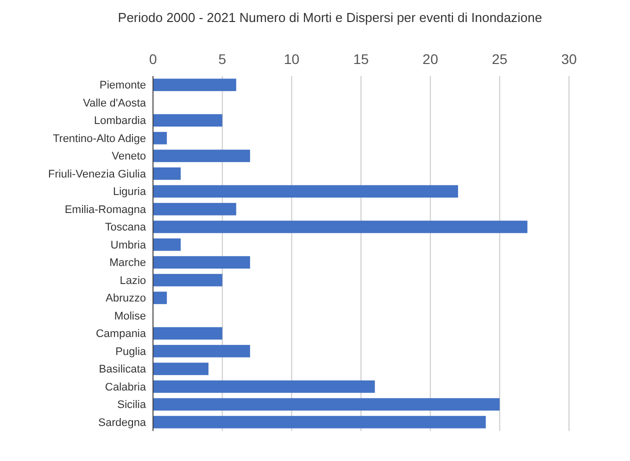 The image size is (630, 461). I want to click on y-tick-label: Sardegna, so click(122, 422).